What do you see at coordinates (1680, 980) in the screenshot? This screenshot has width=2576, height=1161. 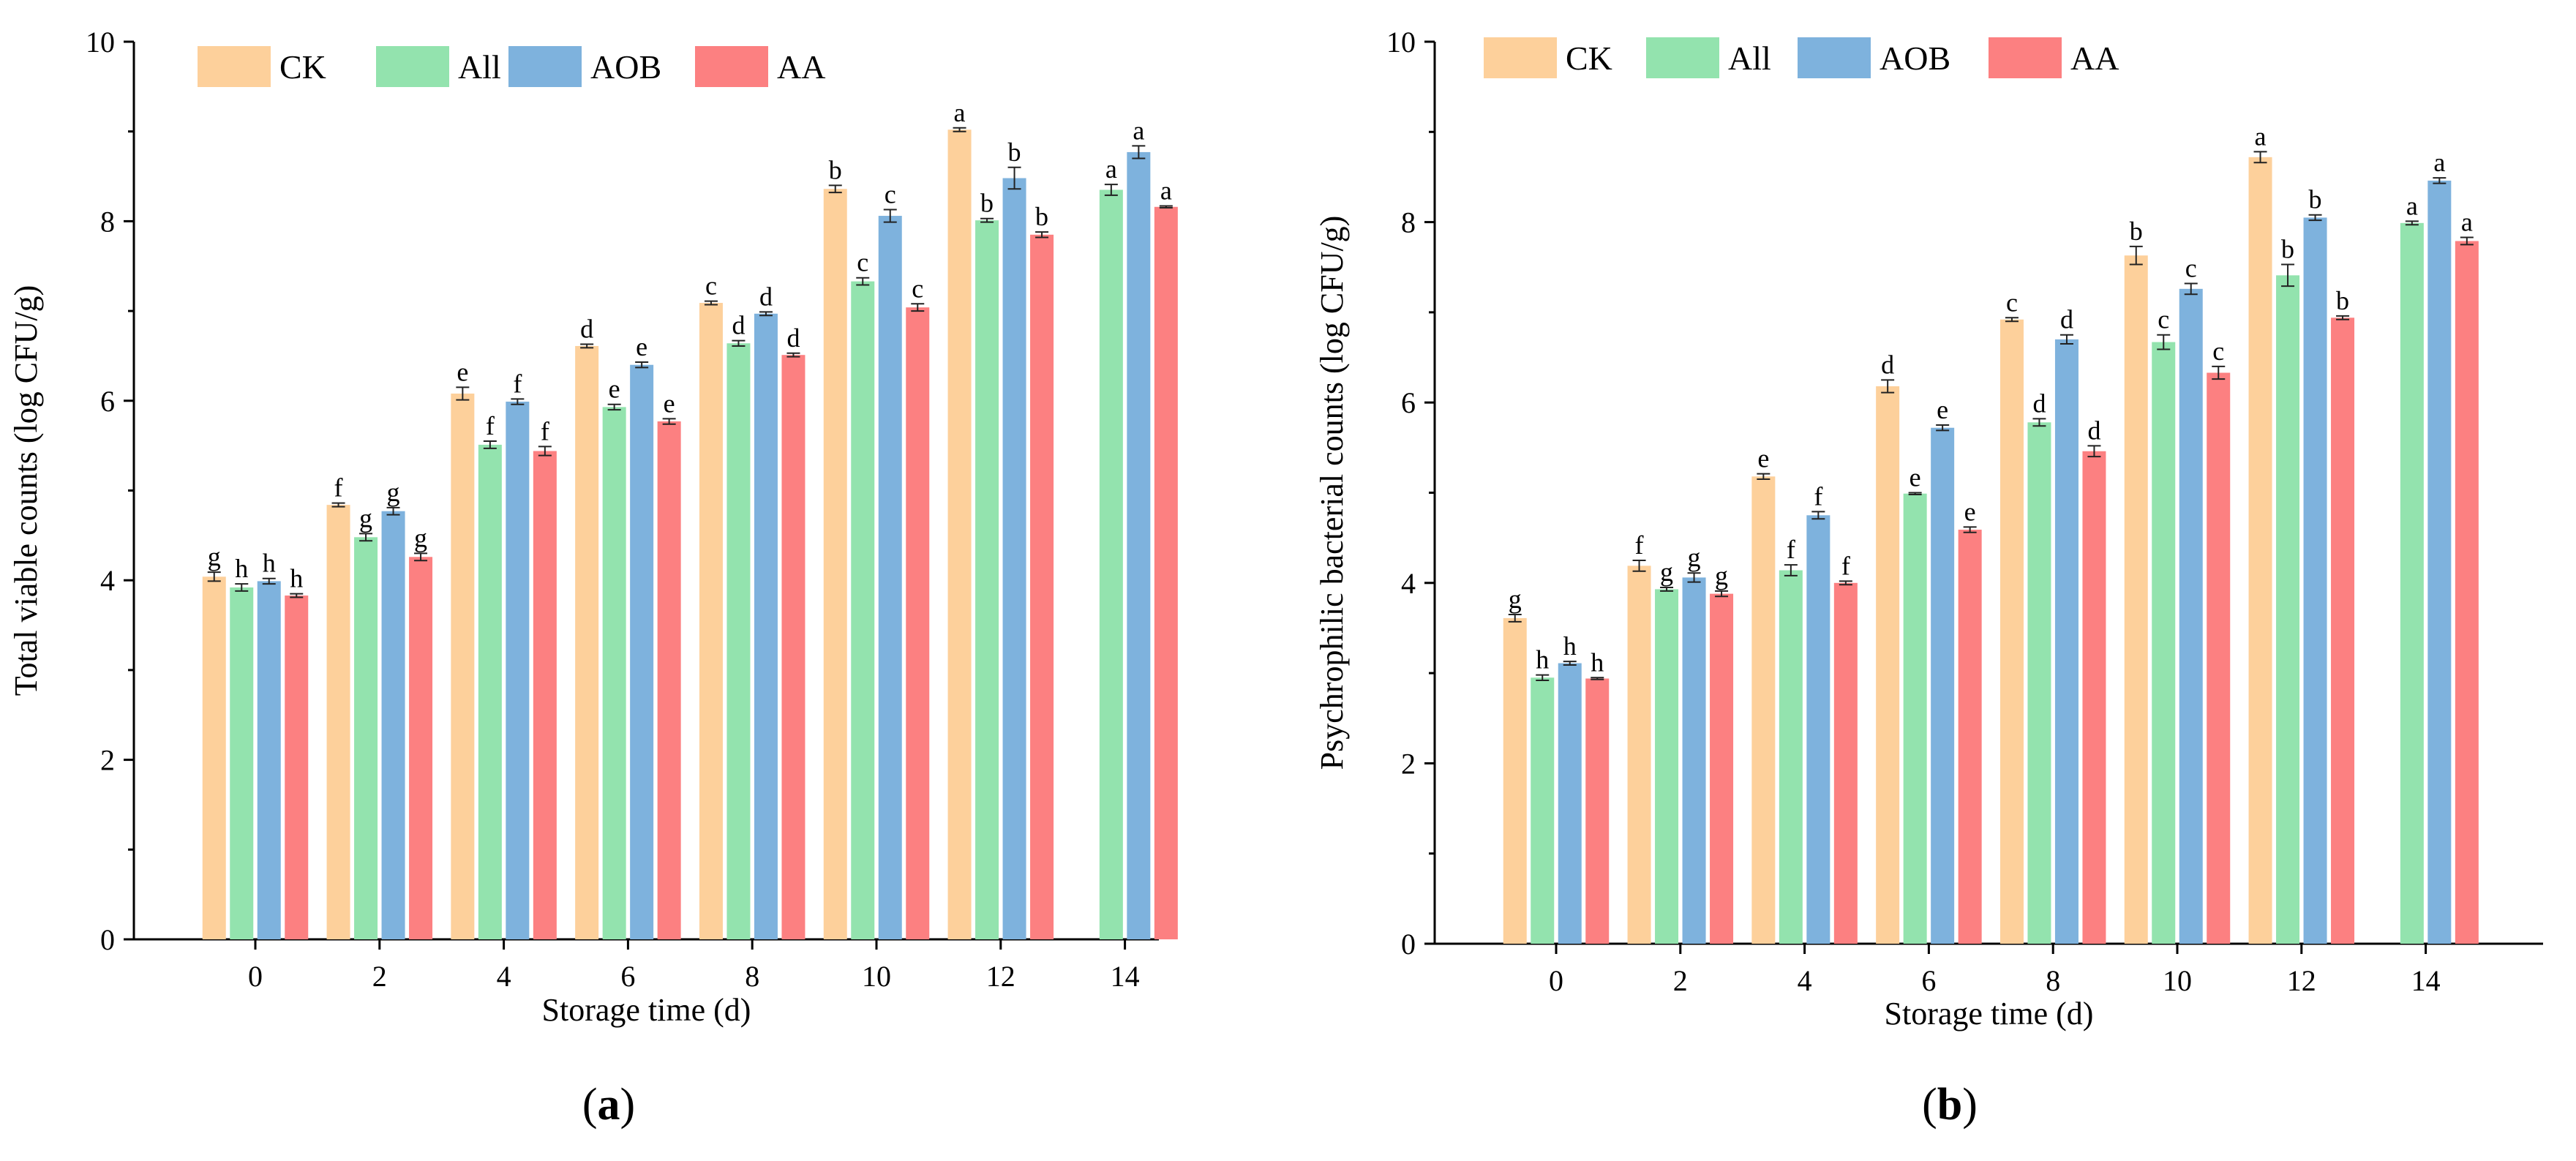 I see `x-tick-label: 2` at bounding box center [1680, 980].